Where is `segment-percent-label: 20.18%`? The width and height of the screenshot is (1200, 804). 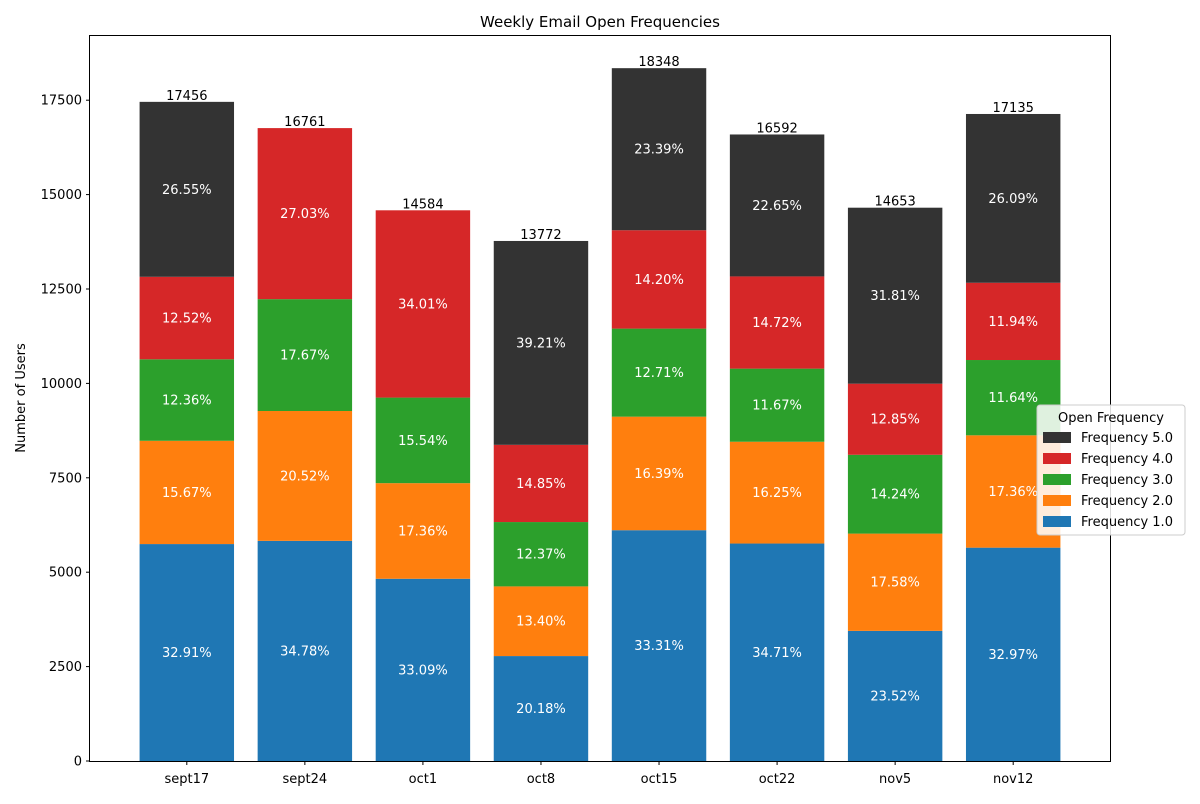
segment-percent-label: 20.18% is located at coordinates (541, 709).